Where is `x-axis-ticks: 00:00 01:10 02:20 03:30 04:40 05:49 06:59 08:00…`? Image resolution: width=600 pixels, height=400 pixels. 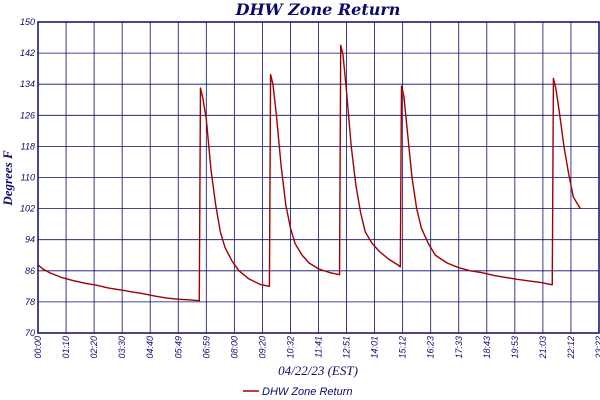
x-axis-ticks: 00:00 01:10 02:20 03:30 04:40 05:49 06:59 08:00… is located at coordinates (316, 348).